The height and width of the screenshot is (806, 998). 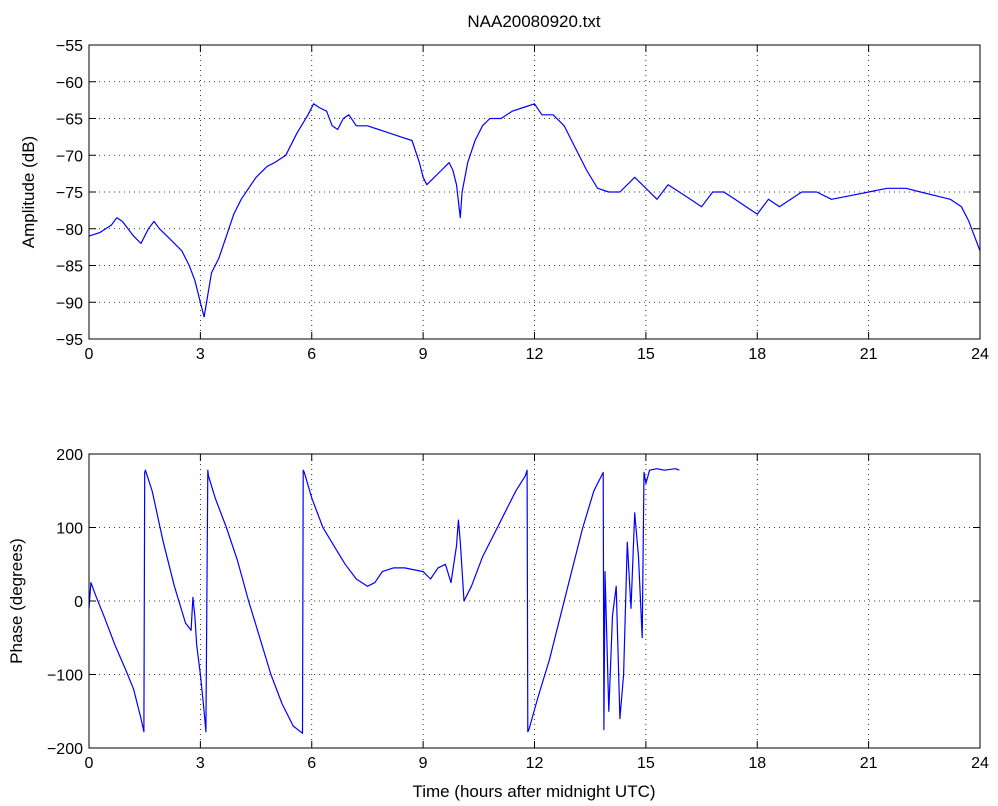 I want to click on phase-x-tick-label: 24, so click(x=980, y=763).